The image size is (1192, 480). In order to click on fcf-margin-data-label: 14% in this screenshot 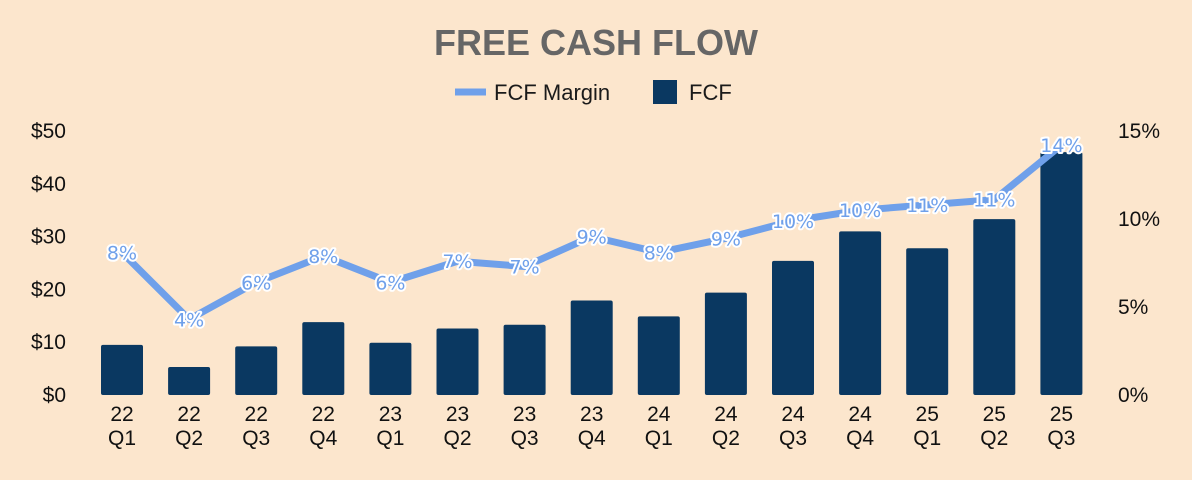, I will do `click(1061, 146)`.